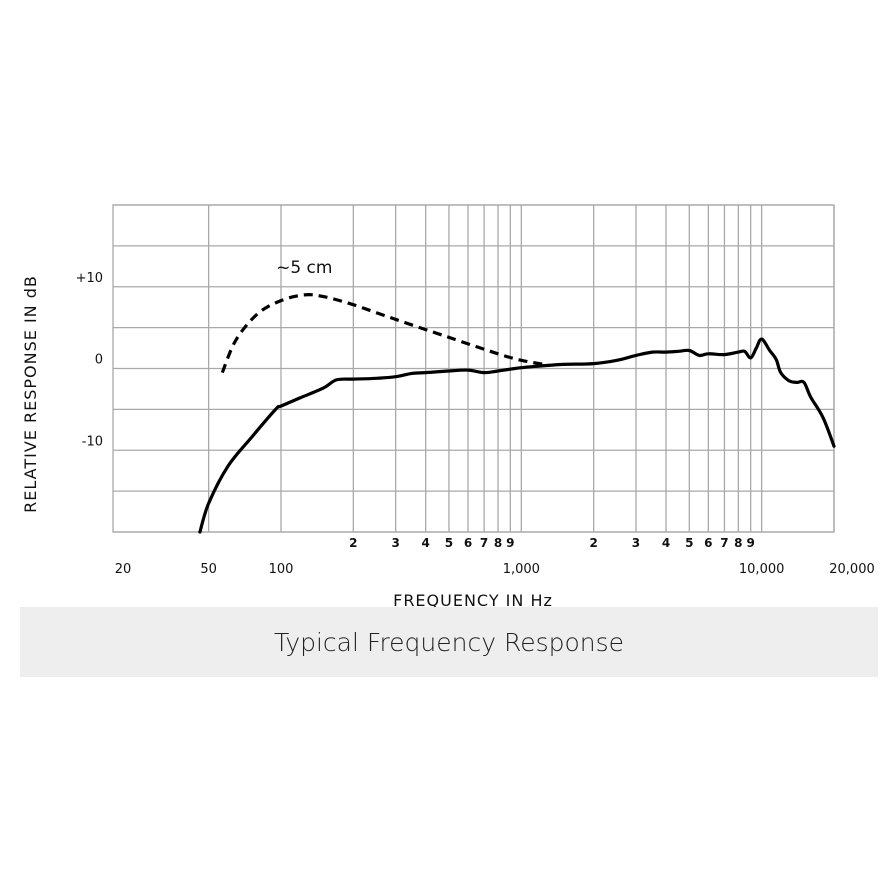 The height and width of the screenshot is (882, 882). Describe the element at coordinates (123, 569) in the screenshot. I see `x-major-tick-label: 20` at that location.